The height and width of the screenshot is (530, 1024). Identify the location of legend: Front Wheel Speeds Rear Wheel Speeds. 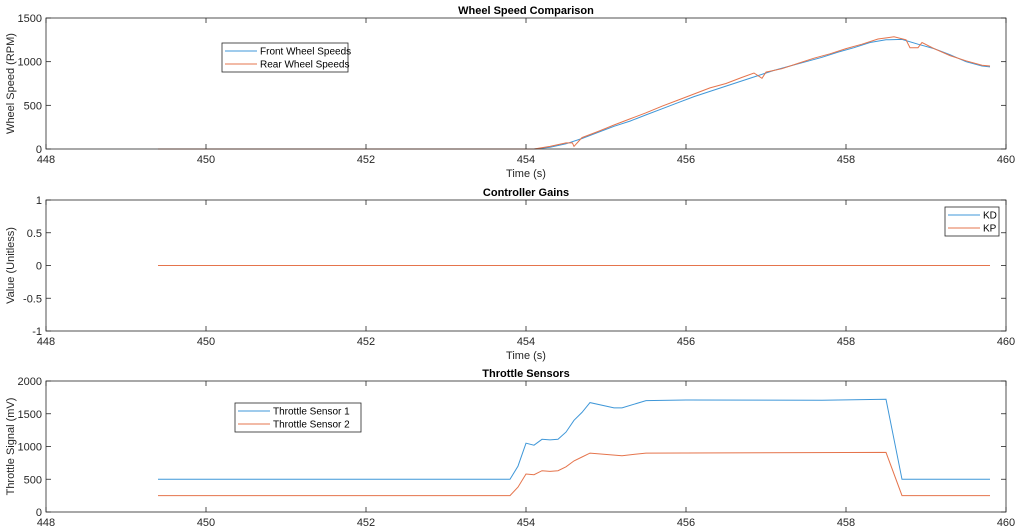
(286, 57).